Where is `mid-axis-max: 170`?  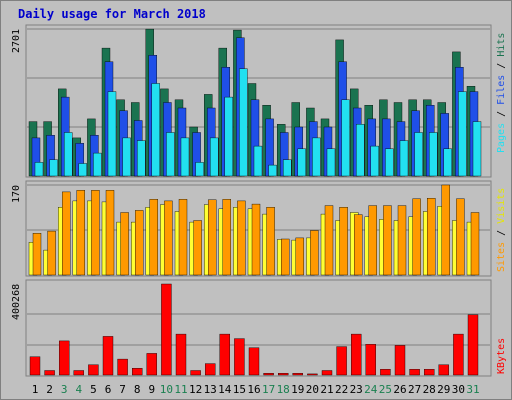 mid-axis-max: 170 is located at coordinates (16, 194).